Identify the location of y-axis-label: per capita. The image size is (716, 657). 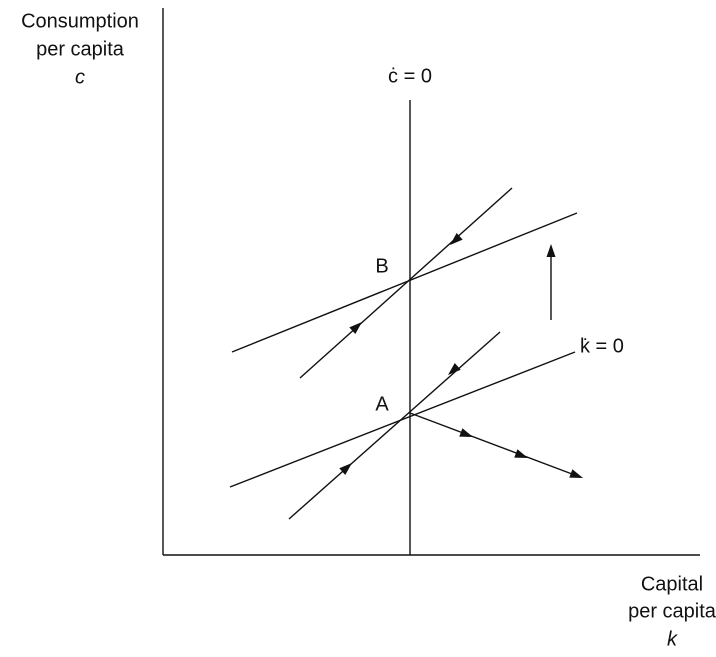
(80, 49).